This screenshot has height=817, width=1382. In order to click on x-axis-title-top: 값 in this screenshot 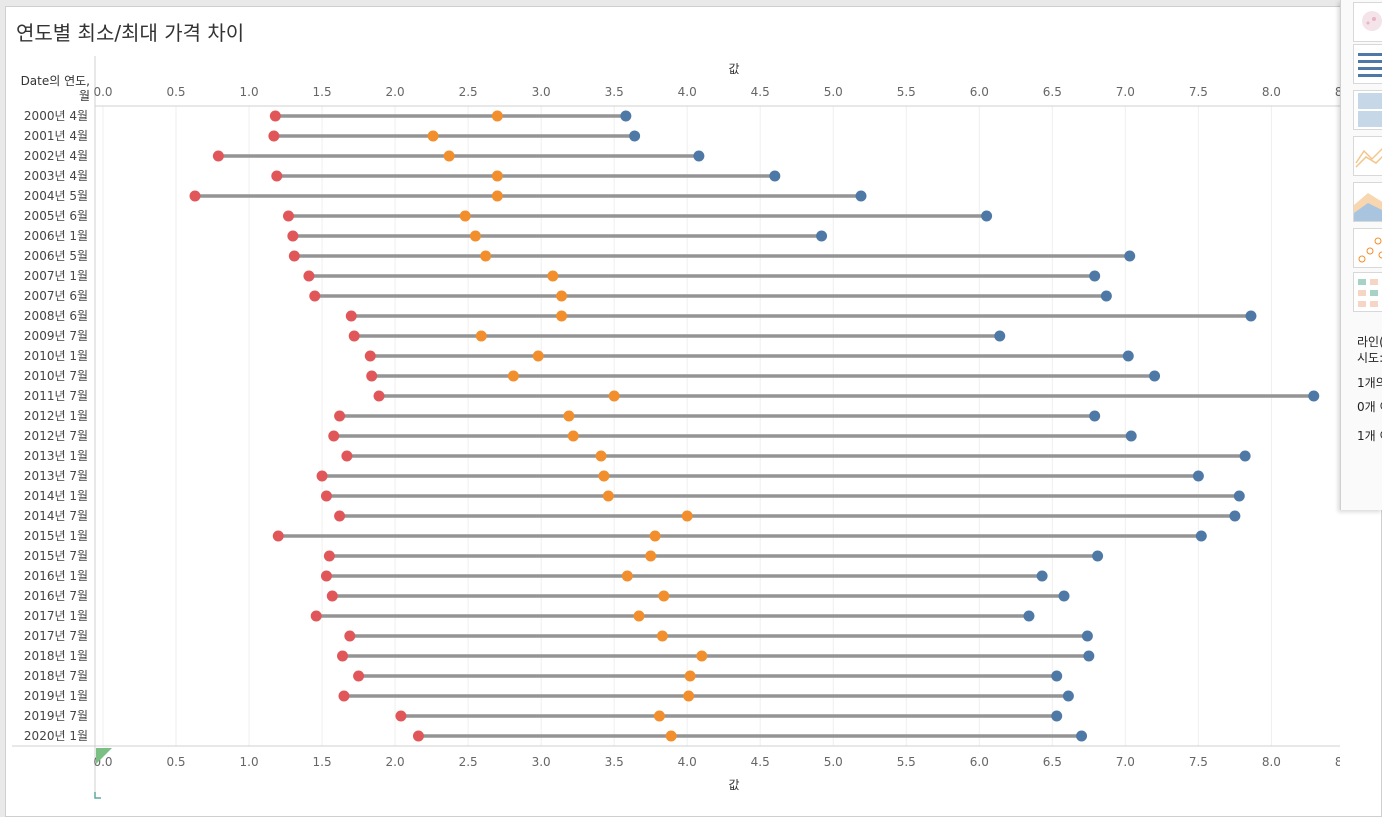, I will do `click(734, 69)`.